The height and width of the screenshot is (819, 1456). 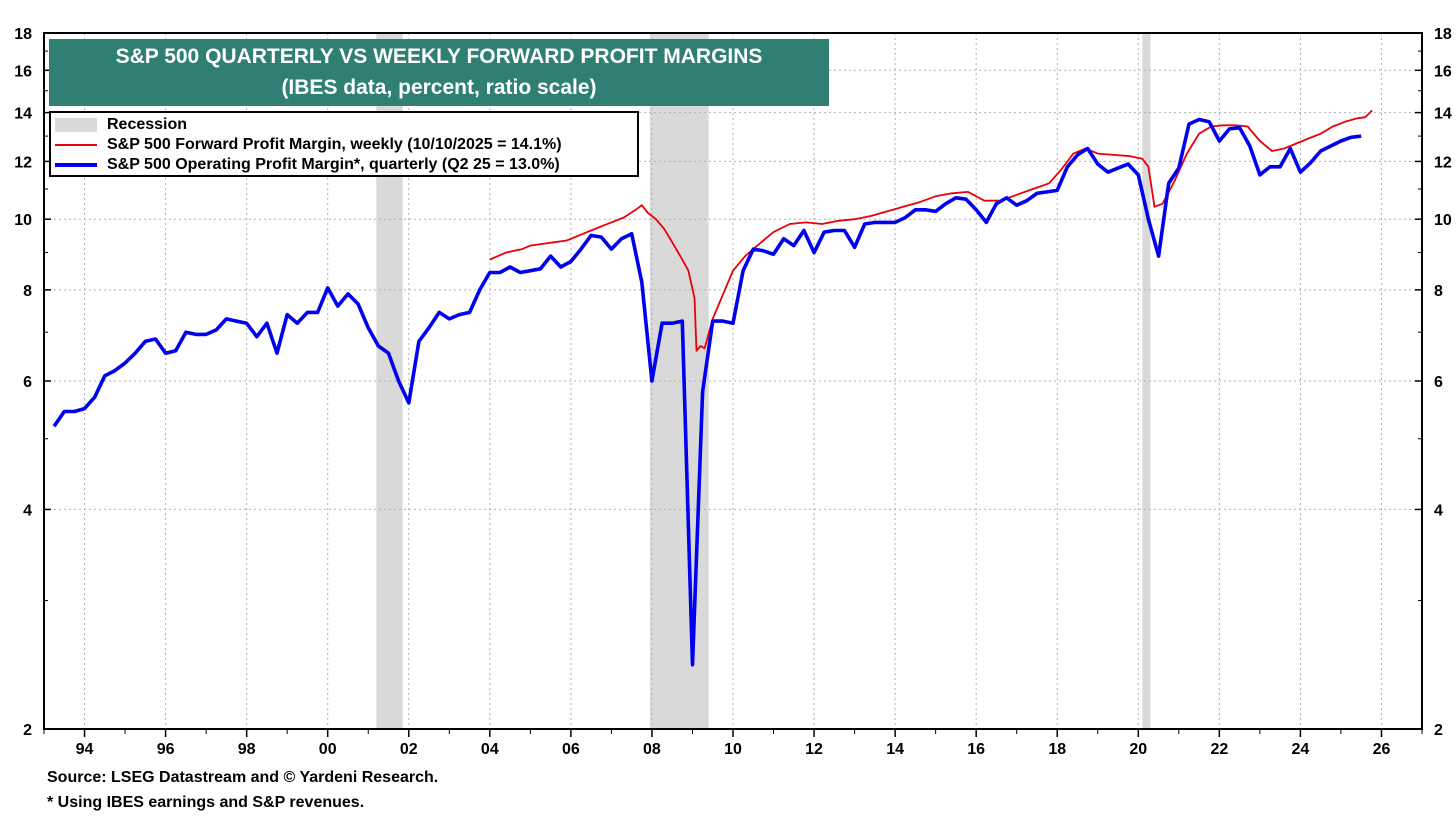 What do you see at coordinates (27, 730) in the screenshot?
I see `y-tick-label-left: 2` at bounding box center [27, 730].